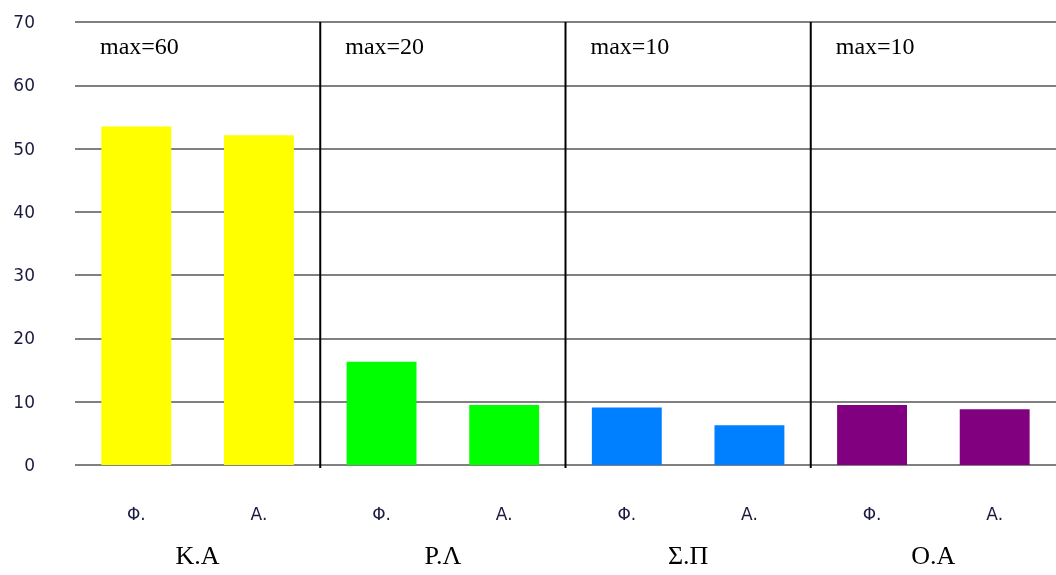  What do you see at coordinates (688, 555) in the screenshot?
I see `text: Σ.Π` at bounding box center [688, 555].